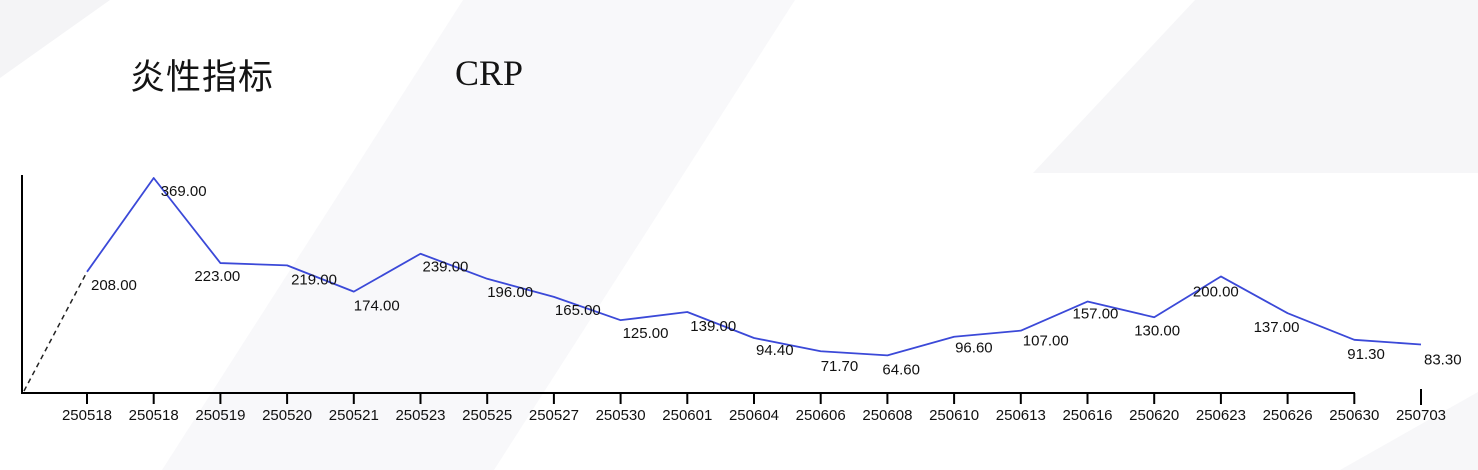  I want to click on data-point-label: 208.00, so click(114, 285).